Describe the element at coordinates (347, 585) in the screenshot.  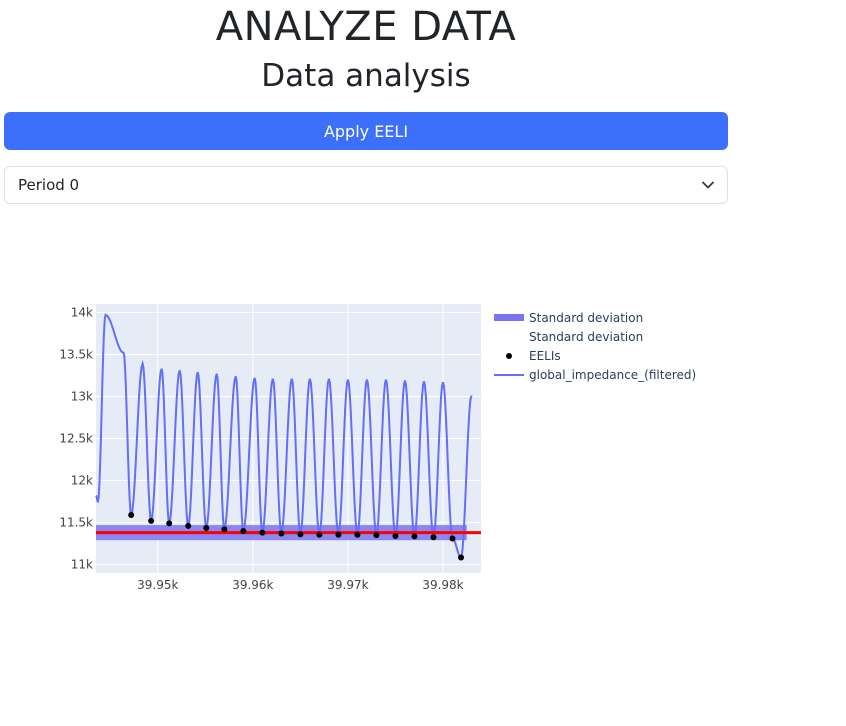
I see `x-tick-label: 39.97k` at that location.